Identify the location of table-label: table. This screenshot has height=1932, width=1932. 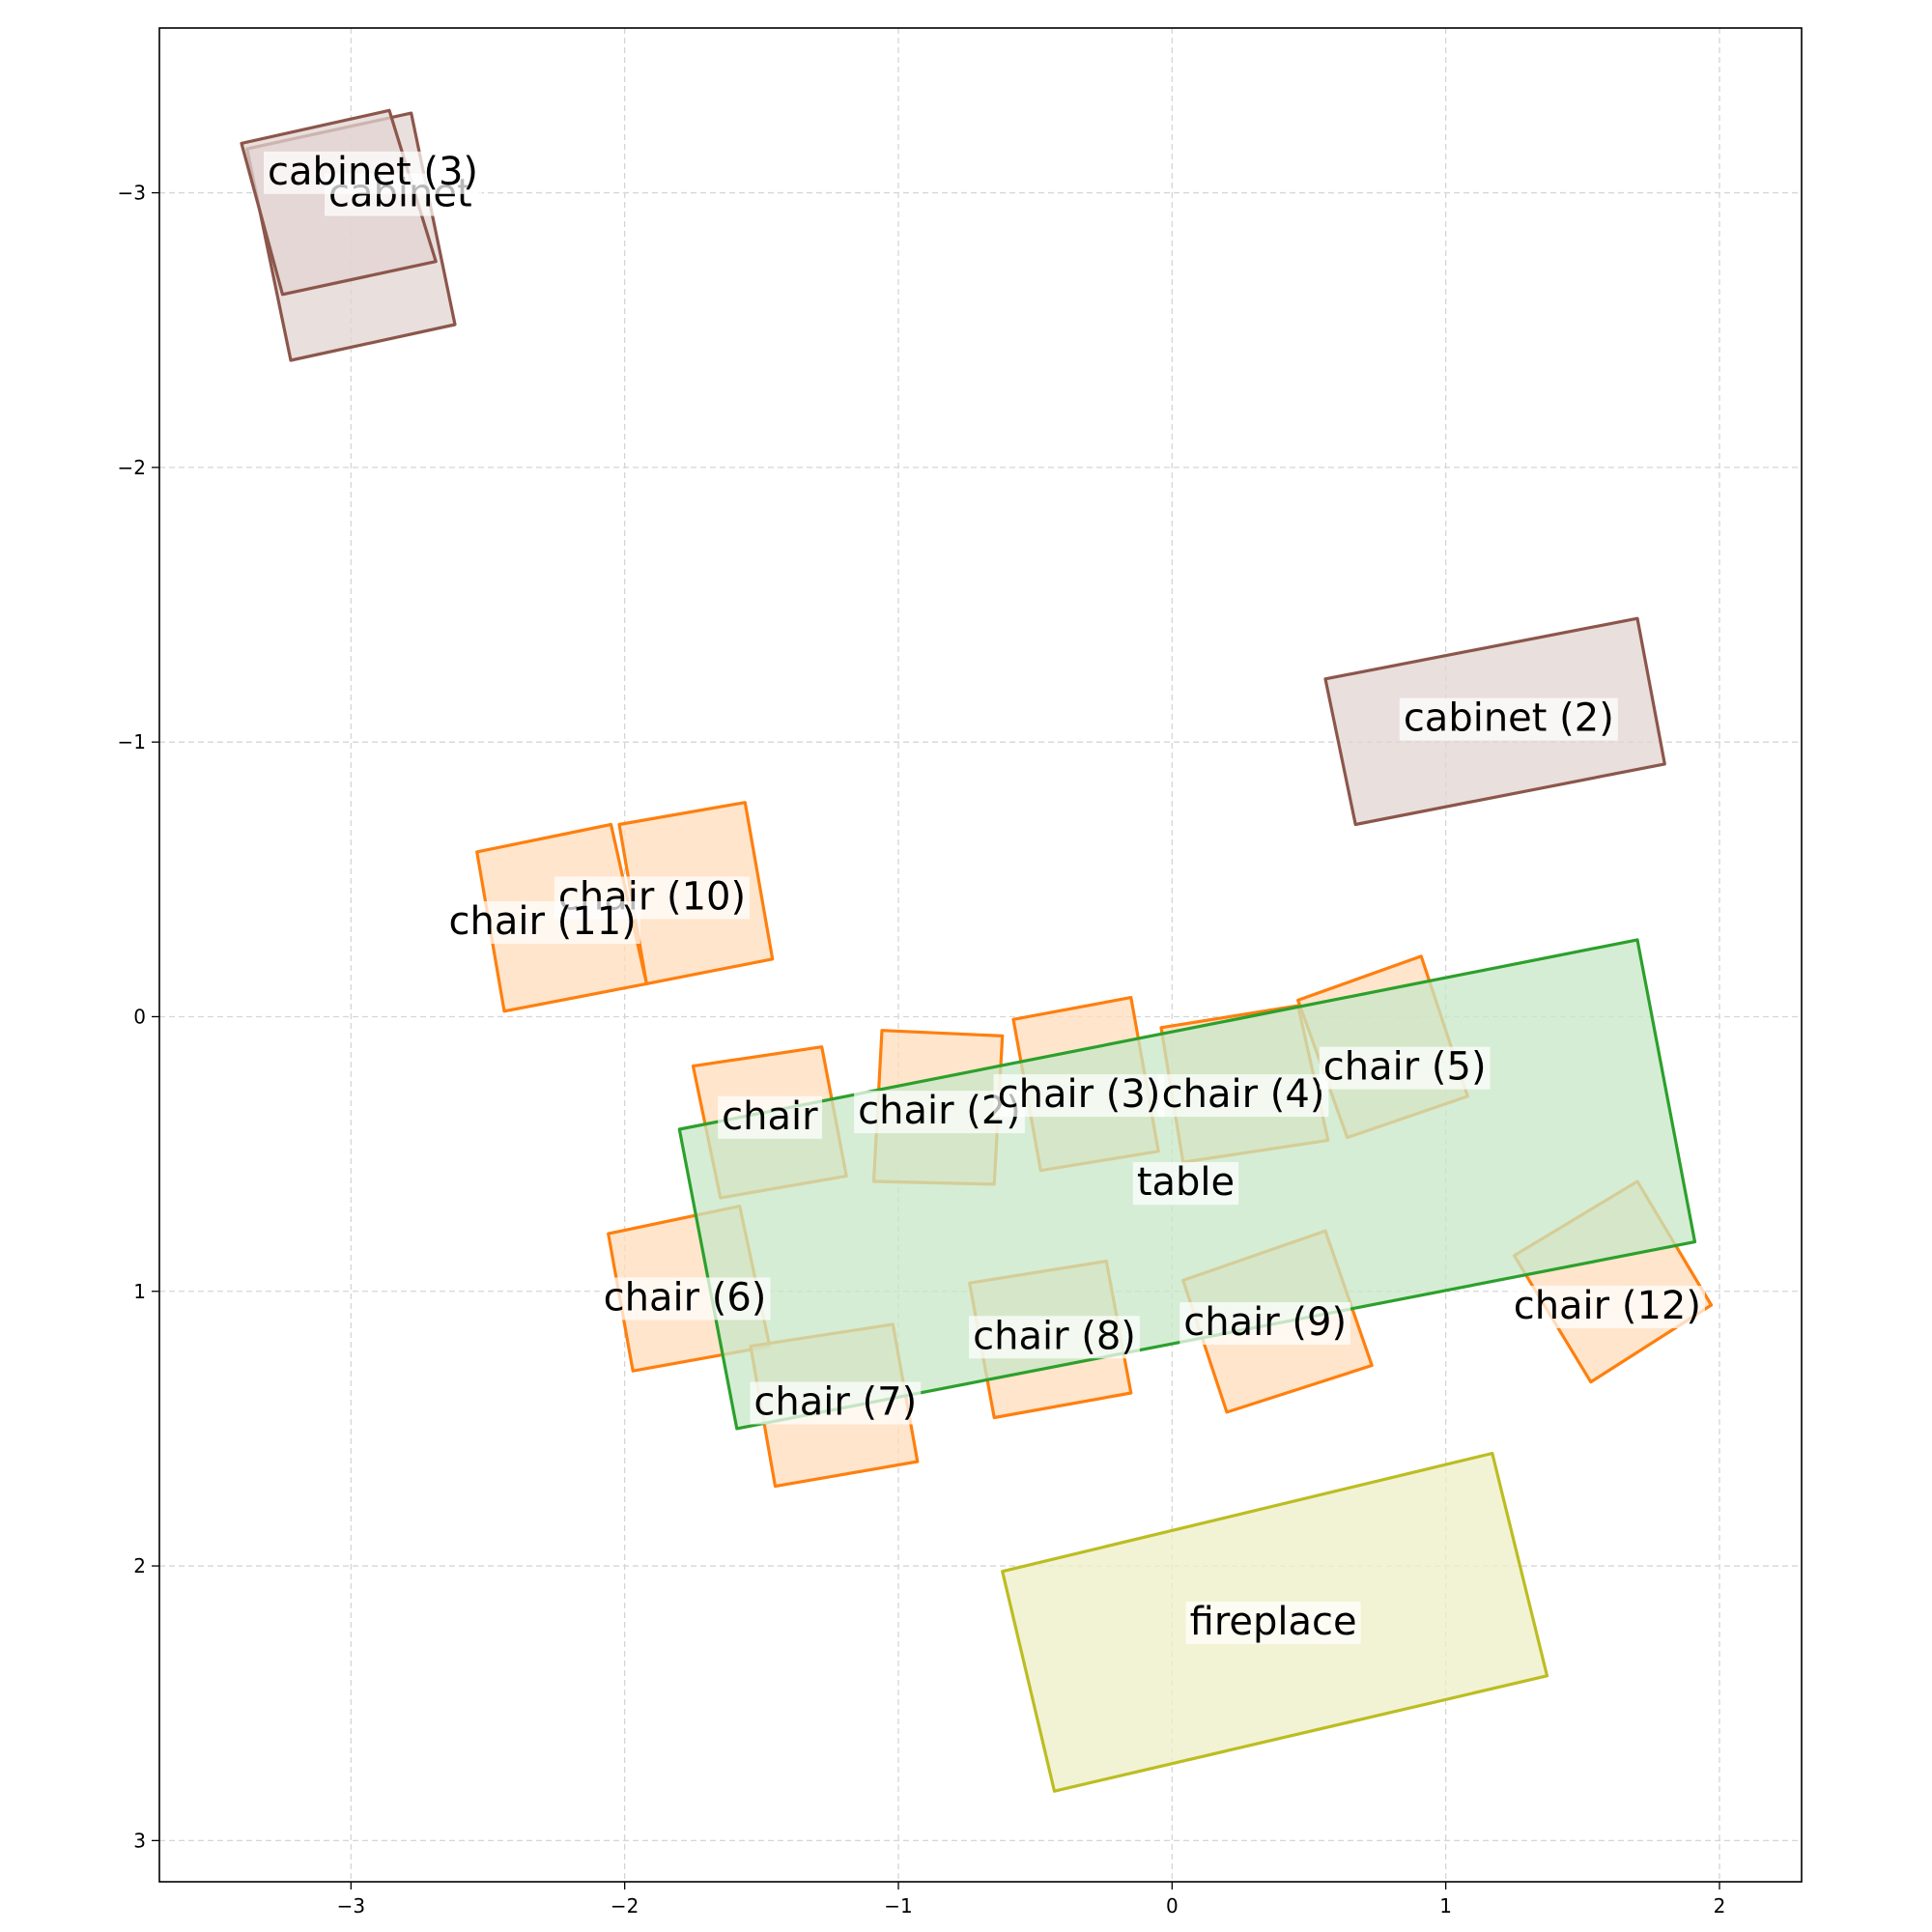
(1185, 1183).